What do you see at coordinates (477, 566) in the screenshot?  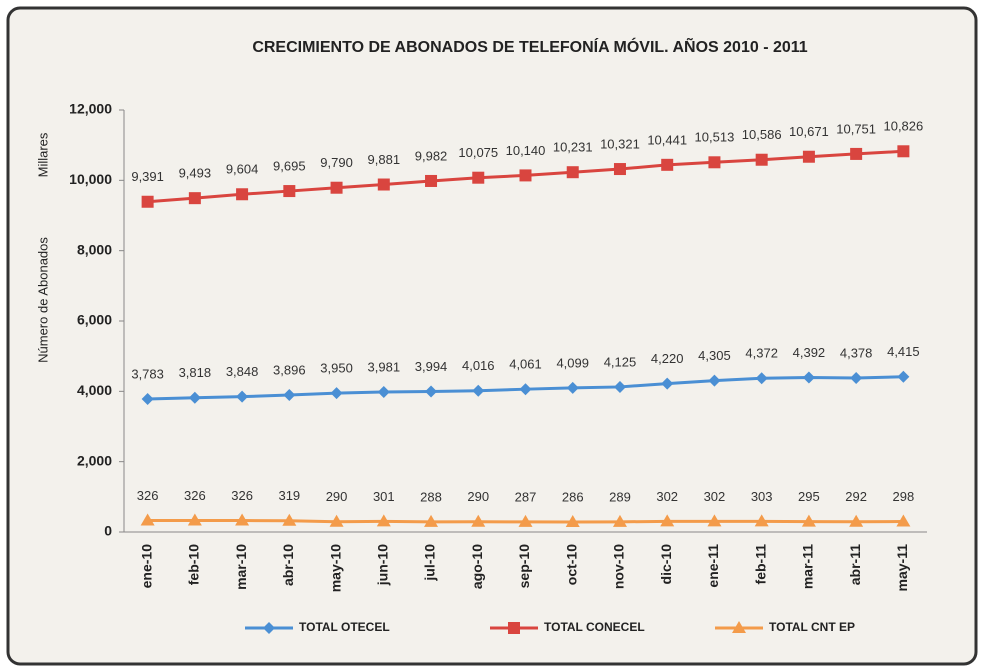 I see `x-tick-label: ago-10` at bounding box center [477, 566].